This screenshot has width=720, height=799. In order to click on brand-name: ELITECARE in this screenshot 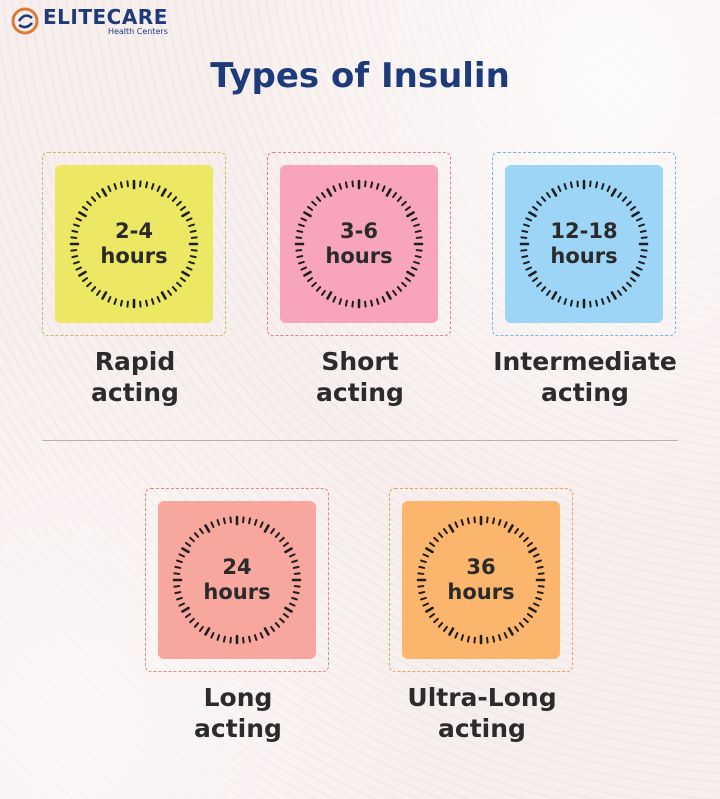, I will do `click(105, 17)`.